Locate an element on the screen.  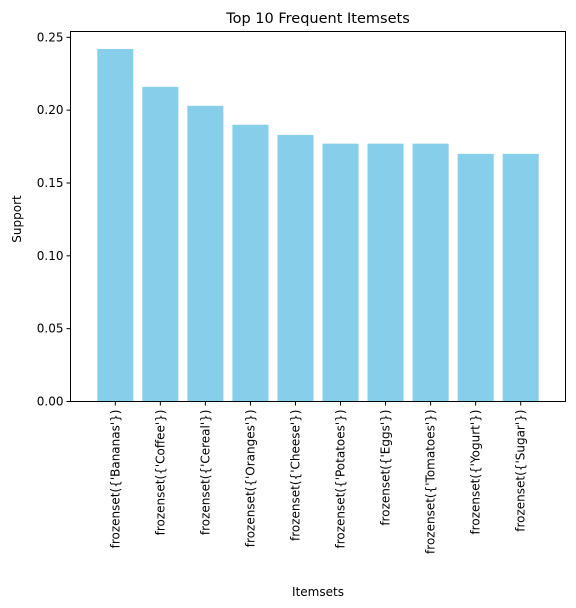
x-tick-label: frozenset({'Oranges'}) is located at coordinates (250, 479).